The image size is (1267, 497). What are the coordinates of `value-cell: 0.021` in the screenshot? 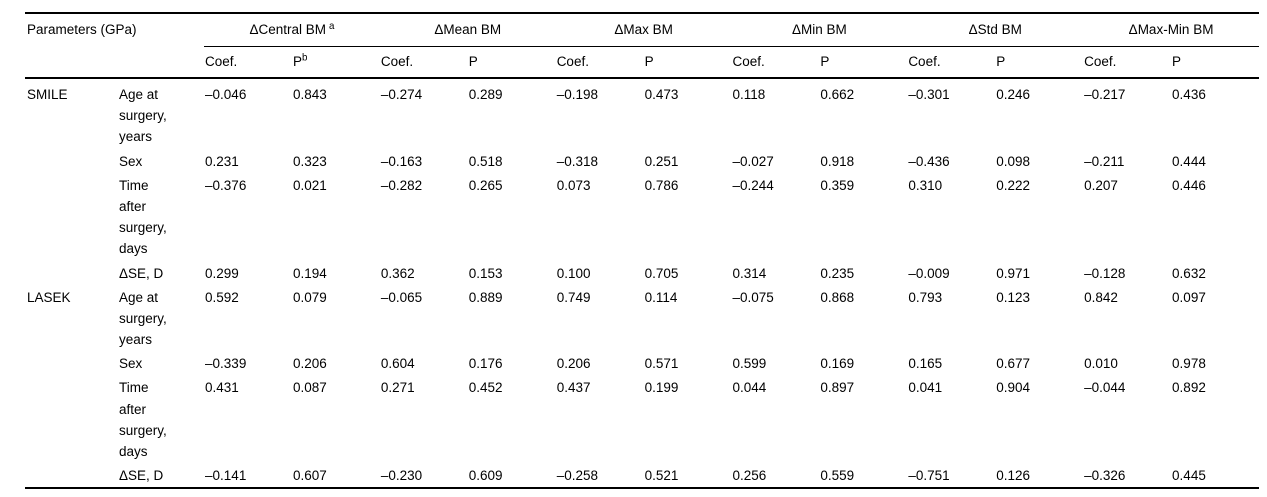 It's located at (309, 185).